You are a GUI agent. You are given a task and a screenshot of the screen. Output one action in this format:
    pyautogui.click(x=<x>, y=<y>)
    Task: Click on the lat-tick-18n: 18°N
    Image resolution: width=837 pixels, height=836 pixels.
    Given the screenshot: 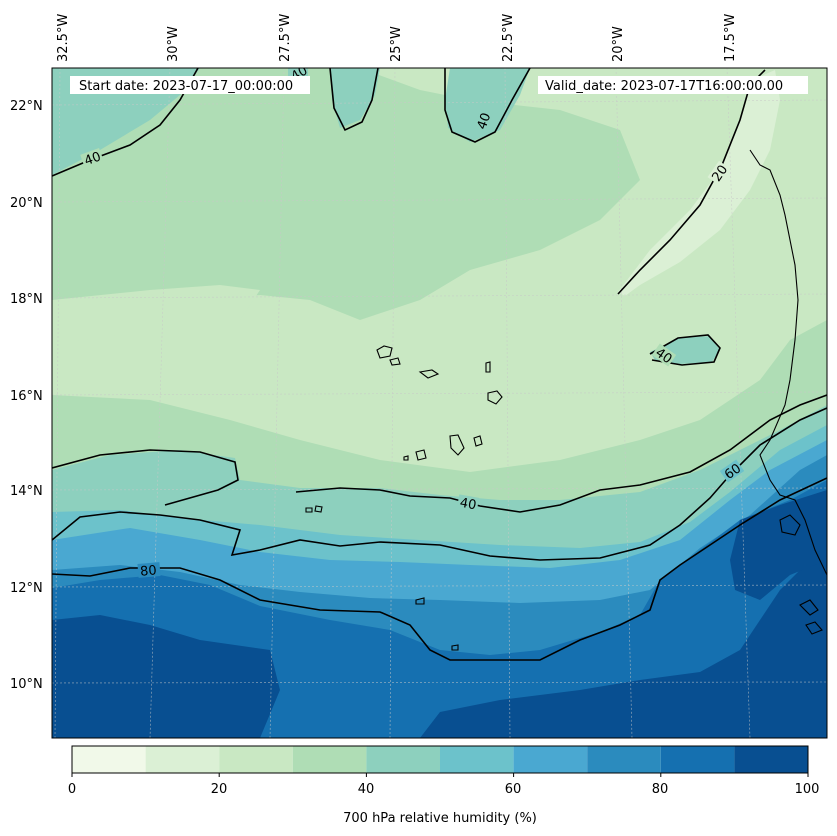 What is the action you would take?
    pyautogui.click(x=26, y=299)
    